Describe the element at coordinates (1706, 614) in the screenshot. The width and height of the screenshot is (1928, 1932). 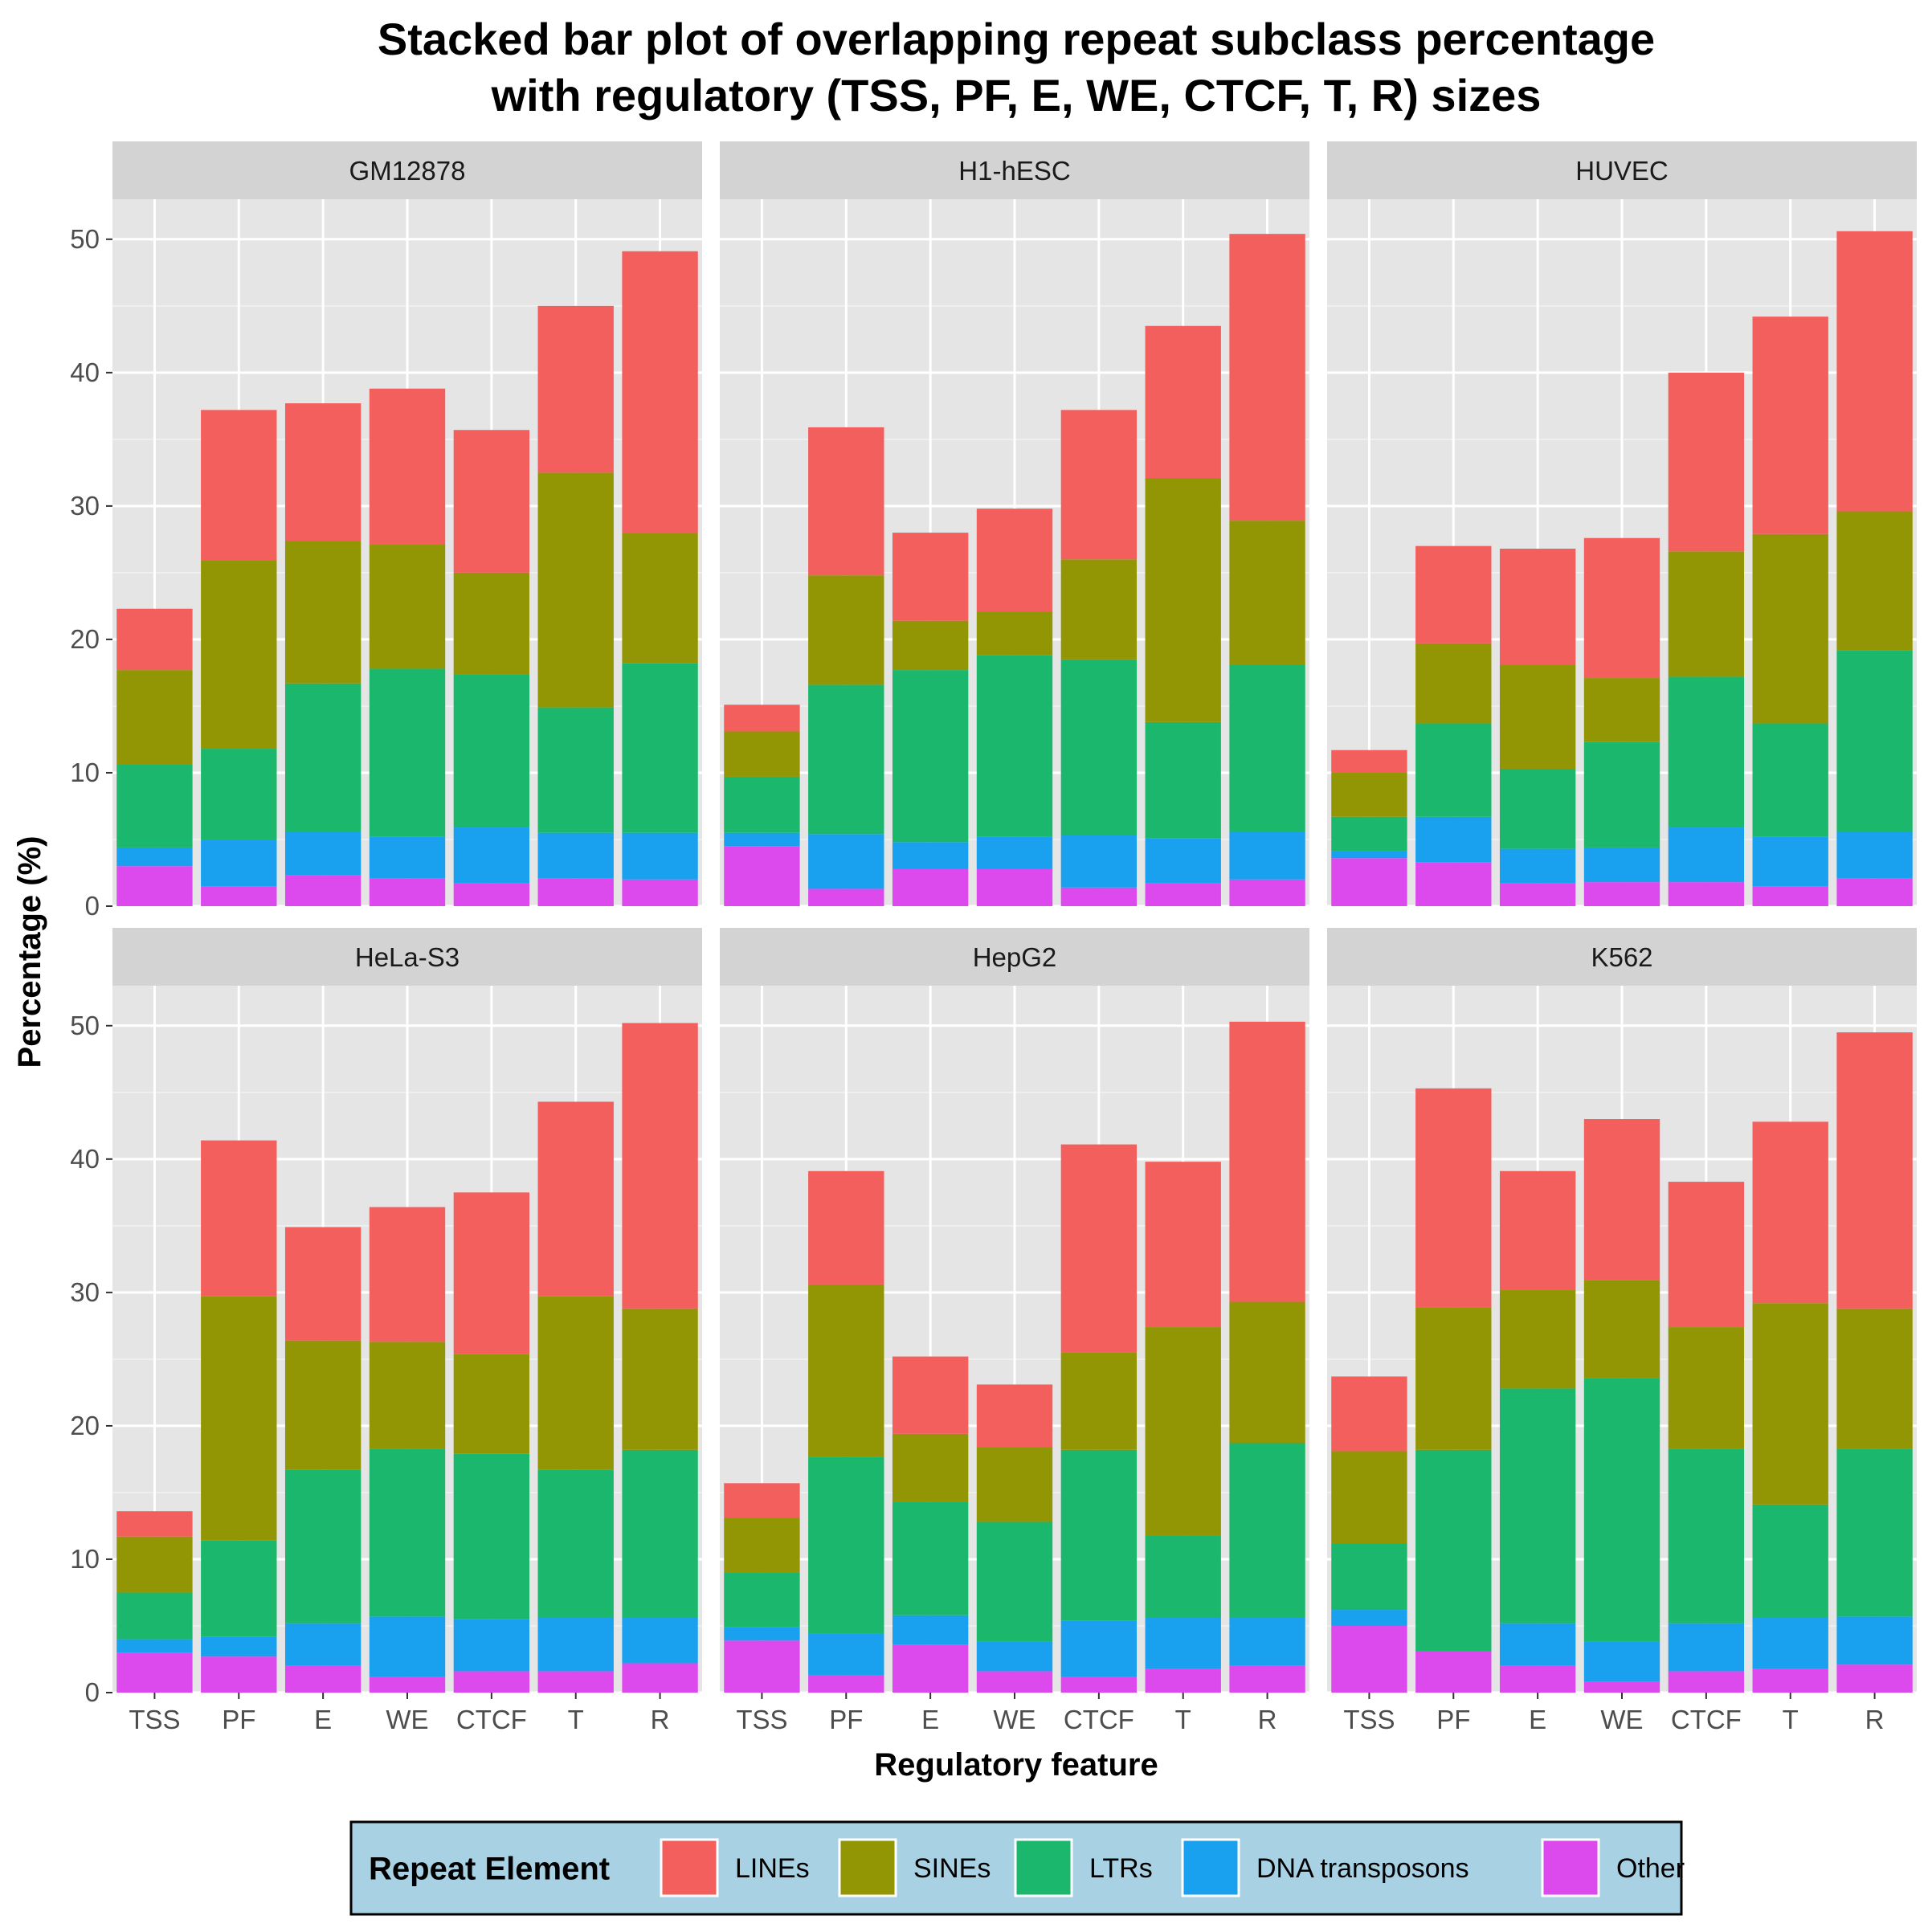
I see `bar-segment-sines-ctcf` at that location.